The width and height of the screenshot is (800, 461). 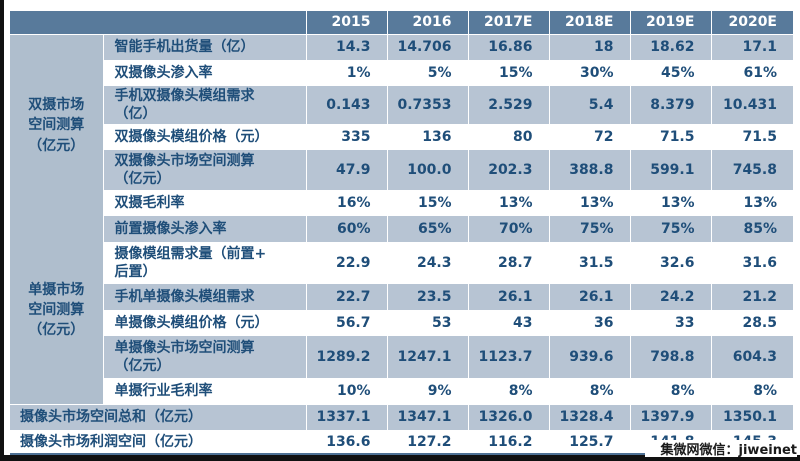 I want to click on cell-value: 45%, so click(x=671, y=73).